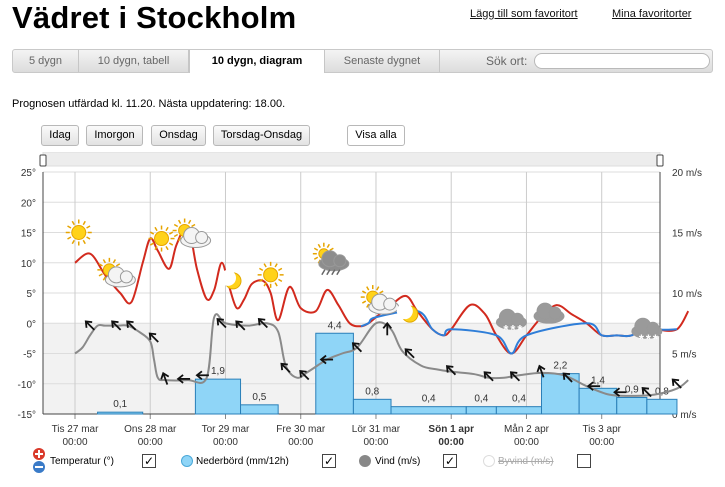 This screenshot has height=487, width=725. Describe the element at coordinates (60, 135) in the screenshot. I see `today-button: Idag` at that location.